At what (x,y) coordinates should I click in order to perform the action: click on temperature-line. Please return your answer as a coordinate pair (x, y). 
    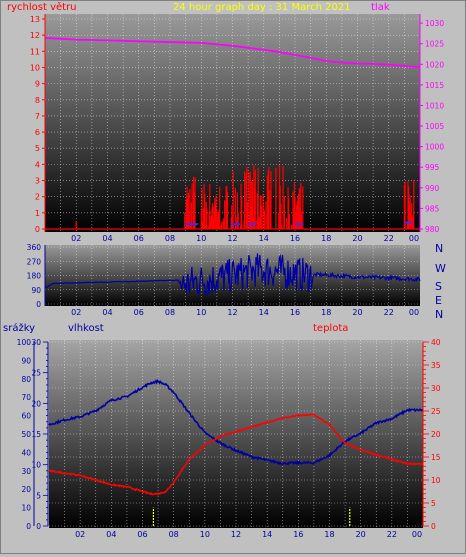
    Looking at the image, I should click on (236, 454).